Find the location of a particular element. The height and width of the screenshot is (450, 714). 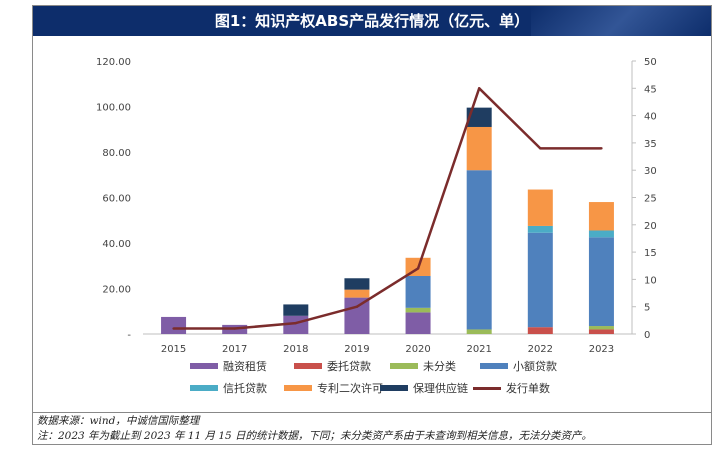

legend-label-baoli: 保理供应链 is located at coordinates (440, 388).